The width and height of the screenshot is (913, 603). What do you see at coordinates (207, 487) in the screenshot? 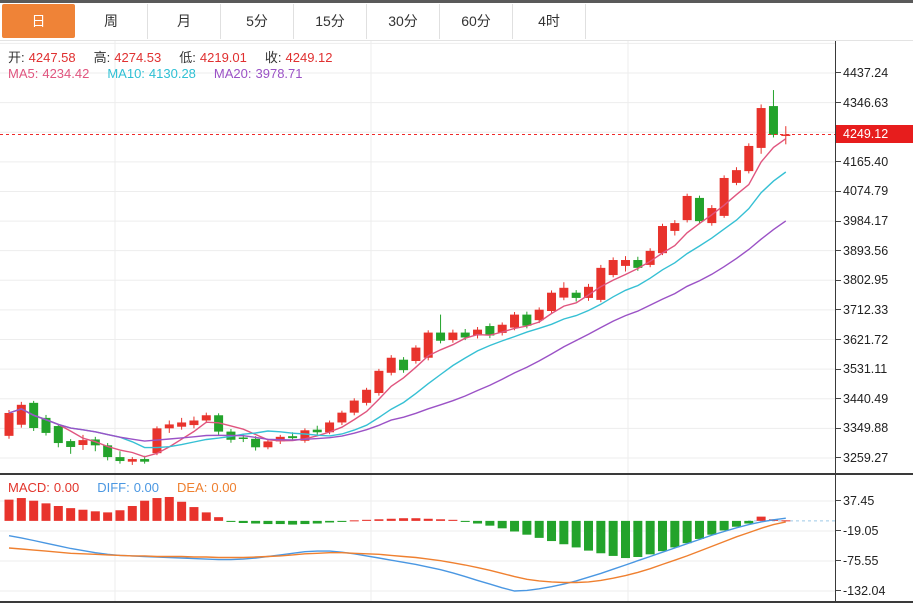
I see `legend-item: DEA: 0.00` at bounding box center [207, 487].